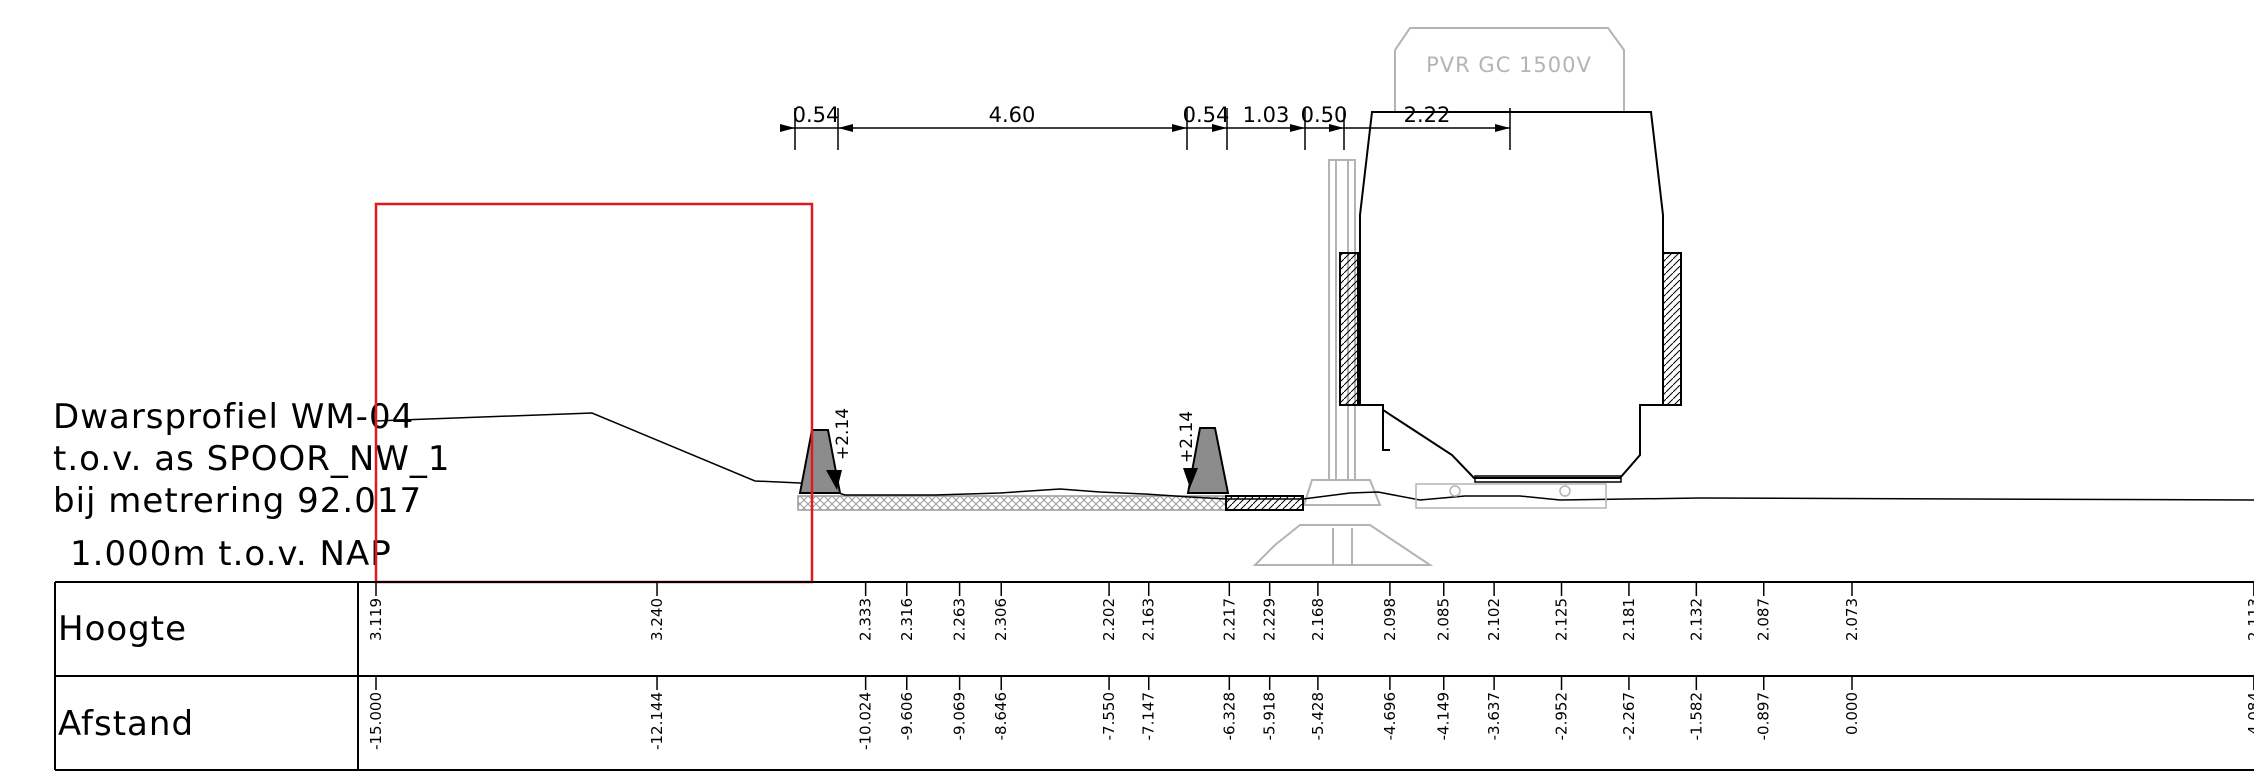 The width and height of the screenshot is (2254, 774). Describe the element at coordinates (1001, 619) in the screenshot. I see `hoogte-value: 2.306` at that location.